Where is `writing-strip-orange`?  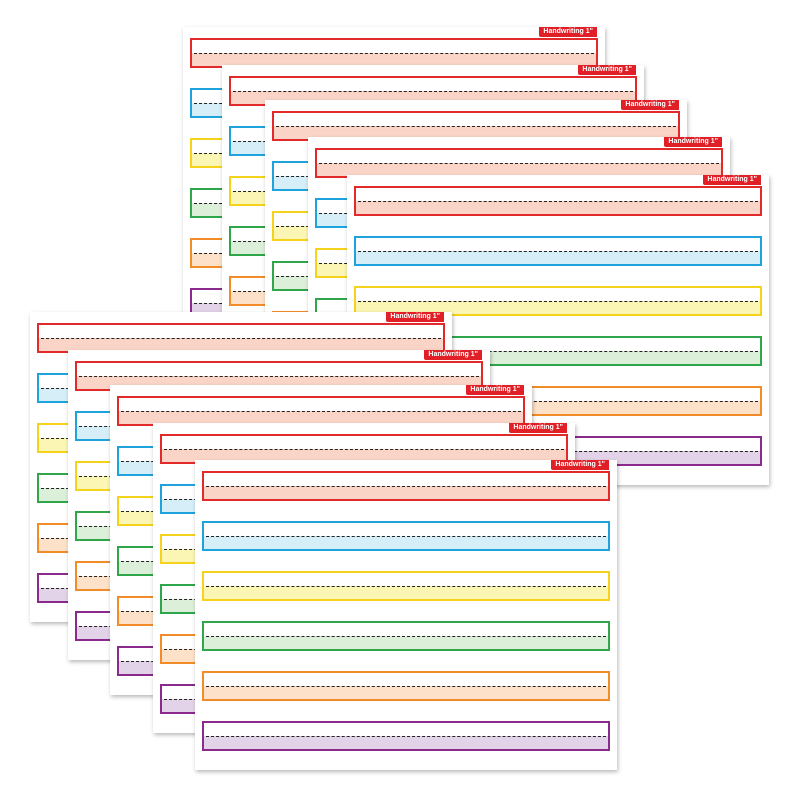
writing-strip-orange is located at coordinates (406, 686).